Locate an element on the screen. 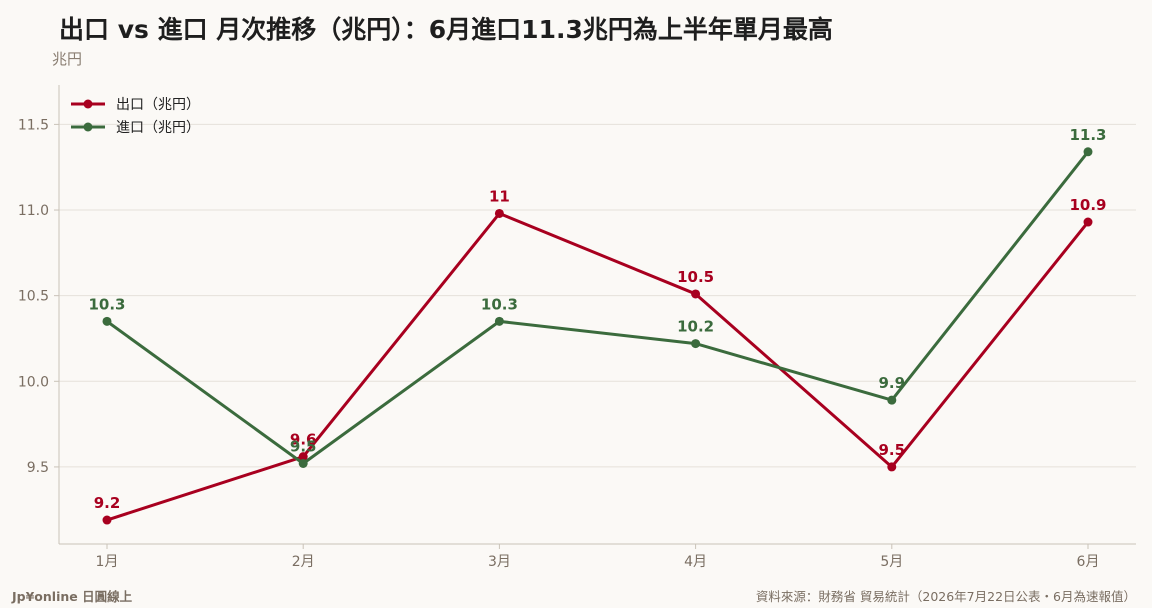  data-label: 9.6 is located at coordinates (303, 440).